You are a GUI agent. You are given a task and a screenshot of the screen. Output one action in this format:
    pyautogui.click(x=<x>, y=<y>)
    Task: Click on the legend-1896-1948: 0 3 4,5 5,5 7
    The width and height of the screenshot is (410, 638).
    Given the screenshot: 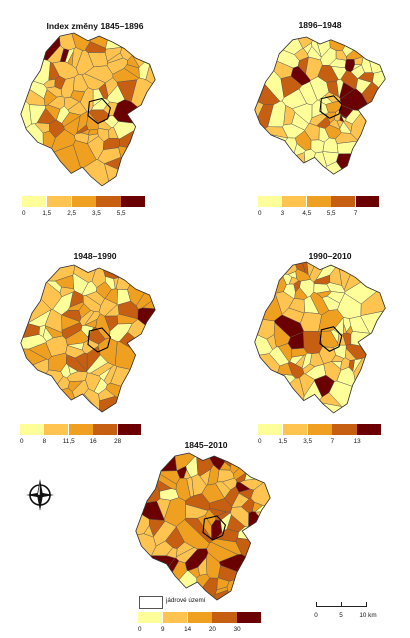 What is the action you would take?
    pyautogui.click(x=319, y=209)
    